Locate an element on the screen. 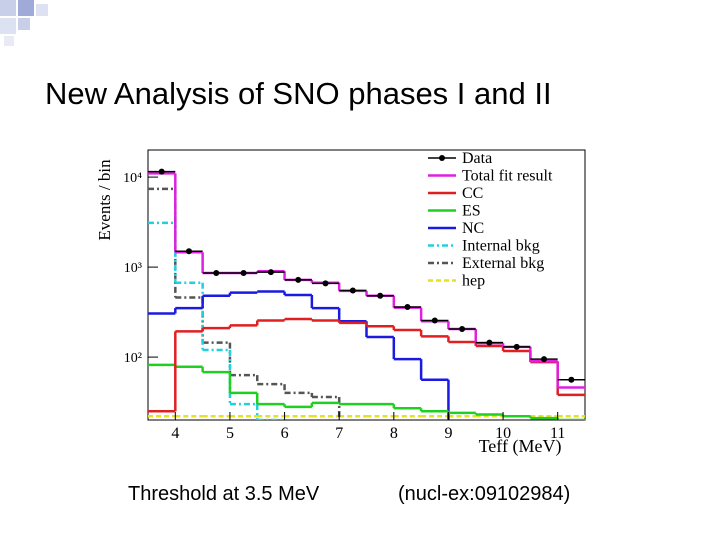 The image size is (720, 540). x-tick-label: 5 is located at coordinates (230, 433).